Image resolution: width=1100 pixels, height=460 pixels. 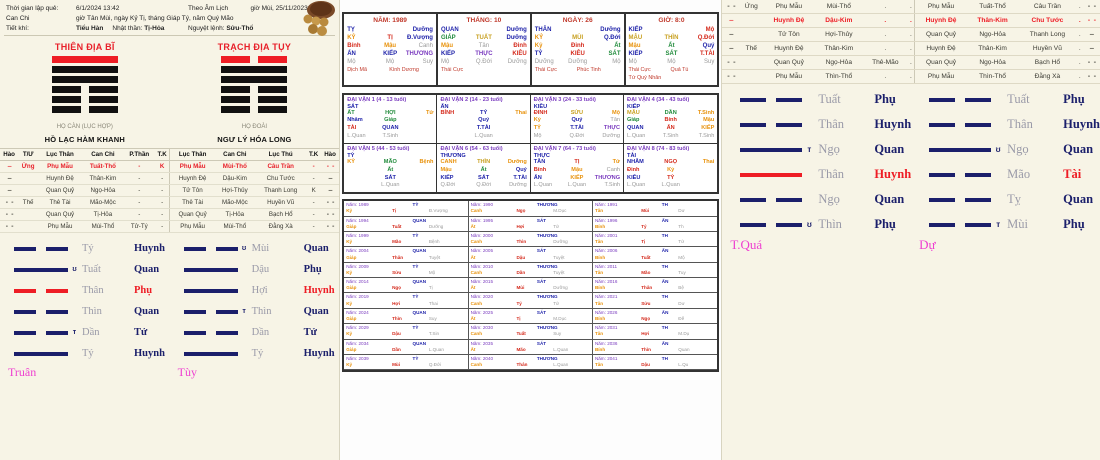 What do you see at coordinates (655, 255) in the screenshot?
I see `year-cell: Năm: 2006 ẤN Bính Tuất Mộ` at bounding box center [655, 255].